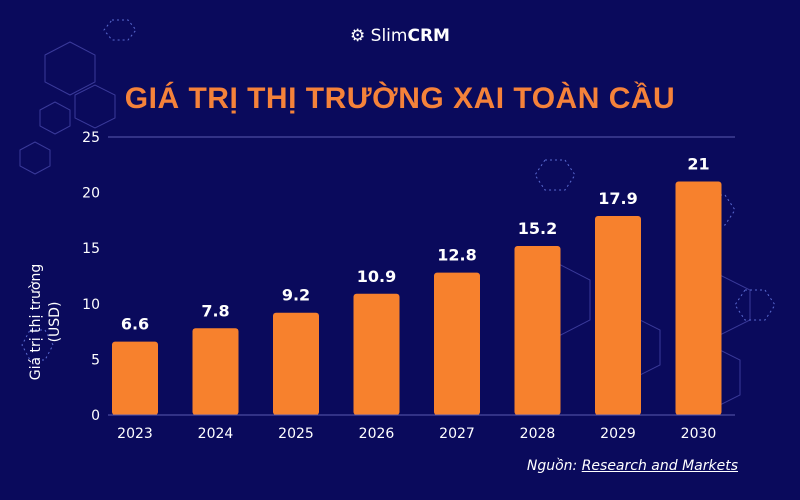 This screenshot has width=800, height=500. I want to click on bar-2026, so click(376, 354).